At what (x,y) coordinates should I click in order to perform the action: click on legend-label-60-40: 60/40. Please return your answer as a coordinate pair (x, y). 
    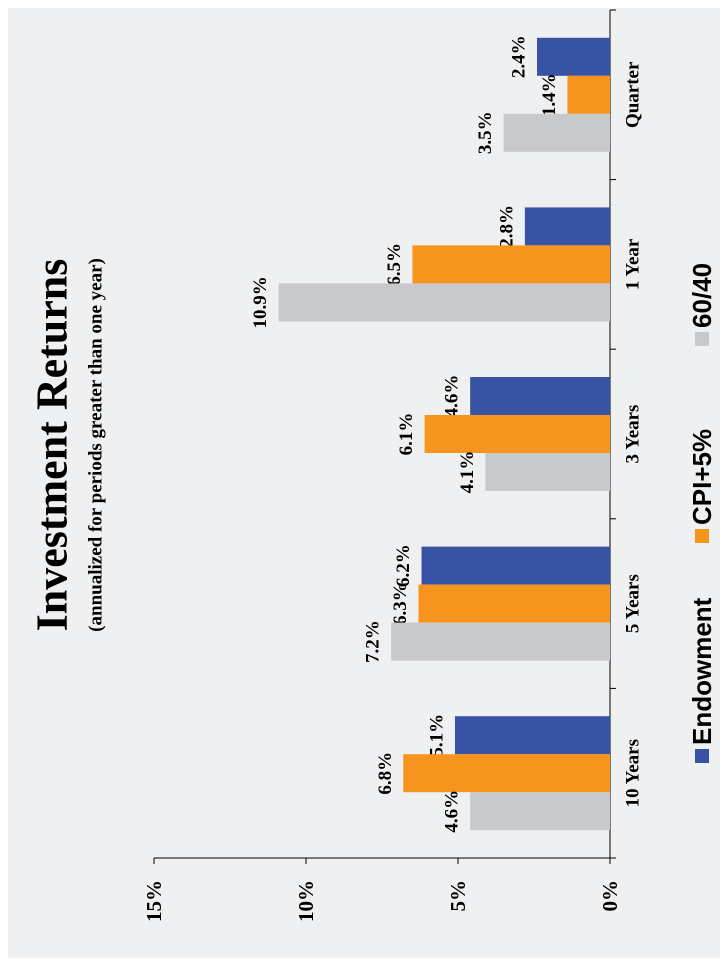
    Looking at the image, I should click on (702, 295).